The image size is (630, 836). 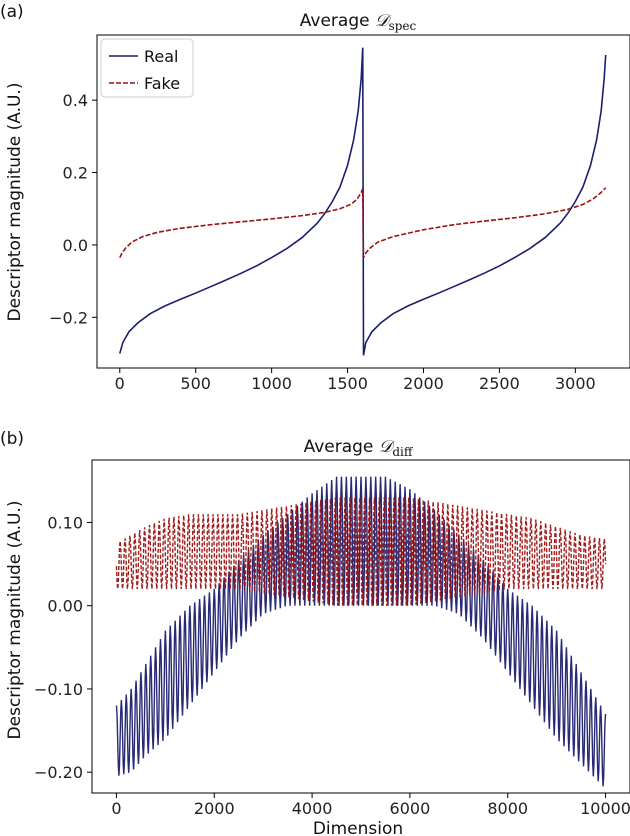 What do you see at coordinates (75, 100) in the screenshot?
I see `y-tick-label: 0.4` at bounding box center [75, 100].